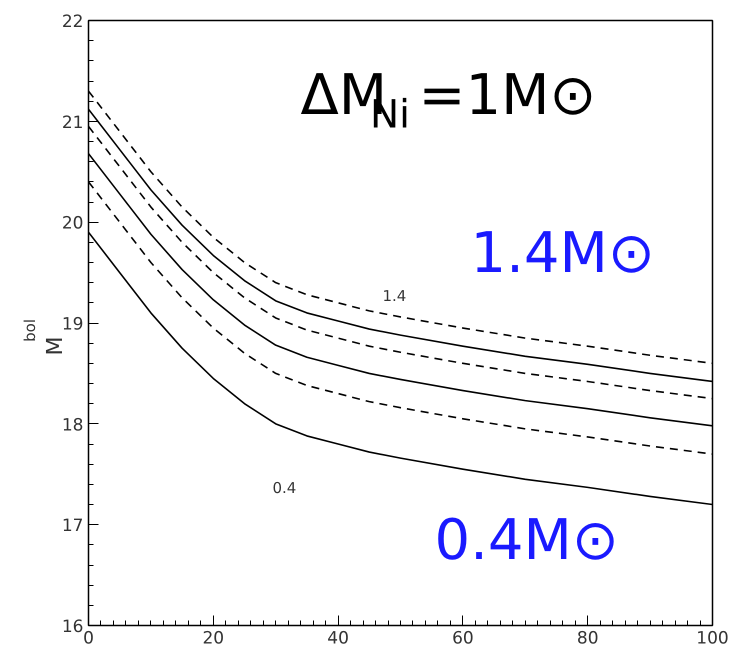 This screenshot has height=655, width=736. Describe the element at coordinates (213, 638) in the screenshot. I see `x-tick-label: 20` at that location.